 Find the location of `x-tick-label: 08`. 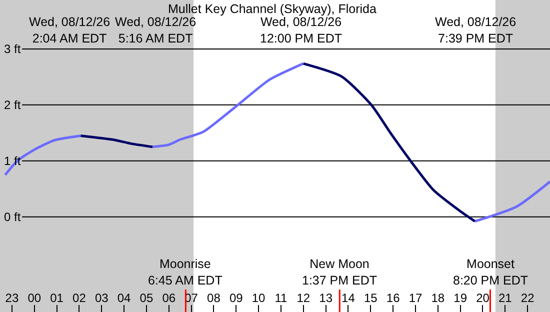

x-tick-label: 08 is located at coordinates (214, 298).